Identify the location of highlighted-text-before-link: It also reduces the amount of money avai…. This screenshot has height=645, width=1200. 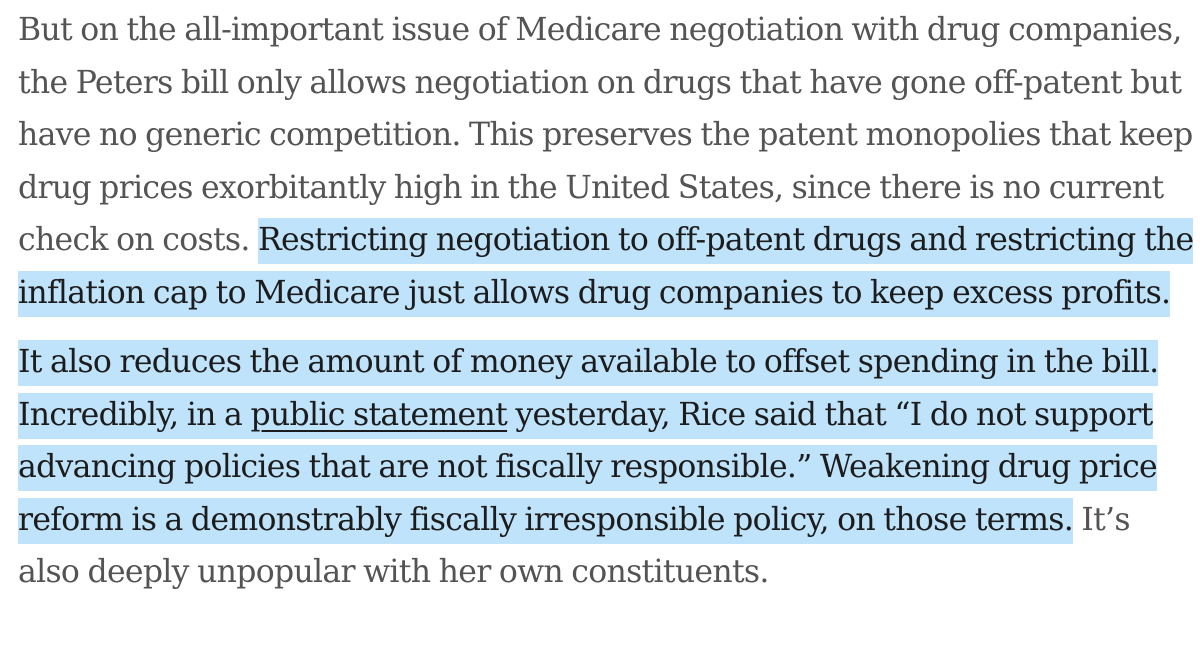
(588, 388).